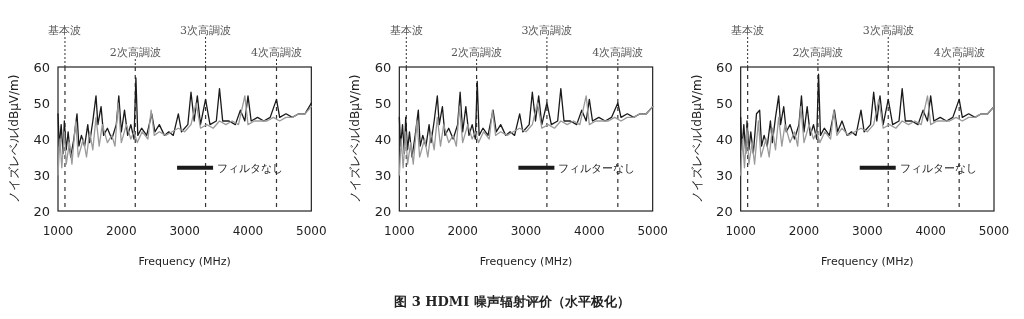 Image resolution: width=1024 pixels, height=319 pixels. I want to click on caption: 图 3 HDMI 噪声辐射评价（水平极化）, so click(512, 301).